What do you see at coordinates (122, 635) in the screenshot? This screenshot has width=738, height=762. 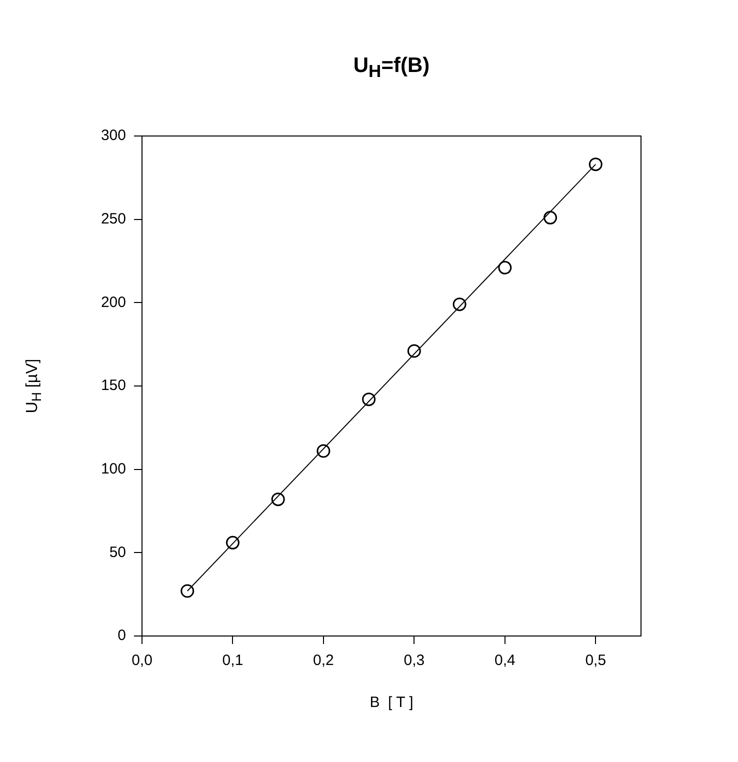 I see `y-tick-label: 0` at bounding box center [122, 635].